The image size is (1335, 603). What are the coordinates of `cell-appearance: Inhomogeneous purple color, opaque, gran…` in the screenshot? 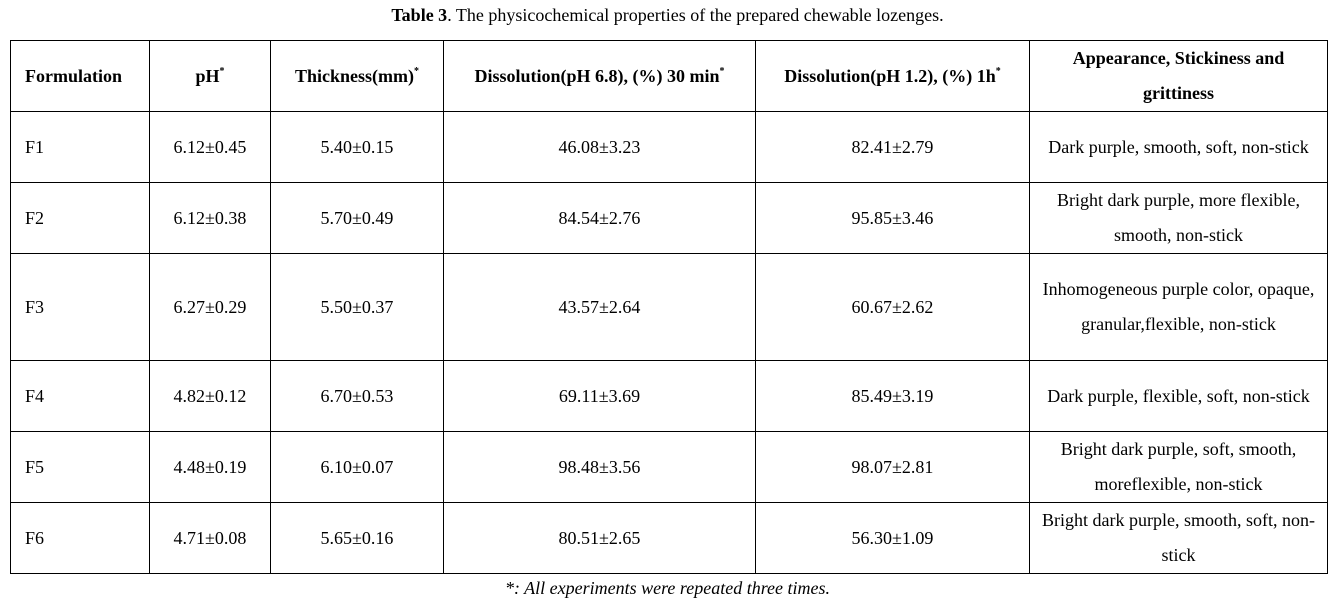 It's located at (1178, 307).